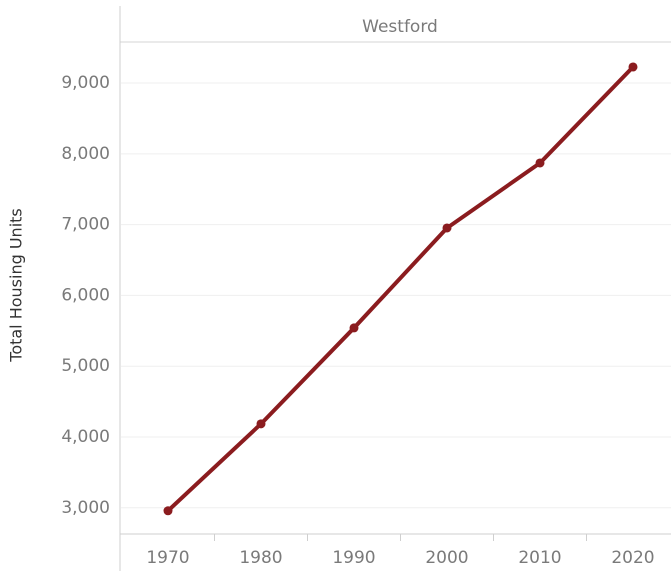 This screenshot has height=571, width=671. Describe the element at coordinates (85, 508) in the screenshot. I see `y-tick-label: 3,000` at that location.